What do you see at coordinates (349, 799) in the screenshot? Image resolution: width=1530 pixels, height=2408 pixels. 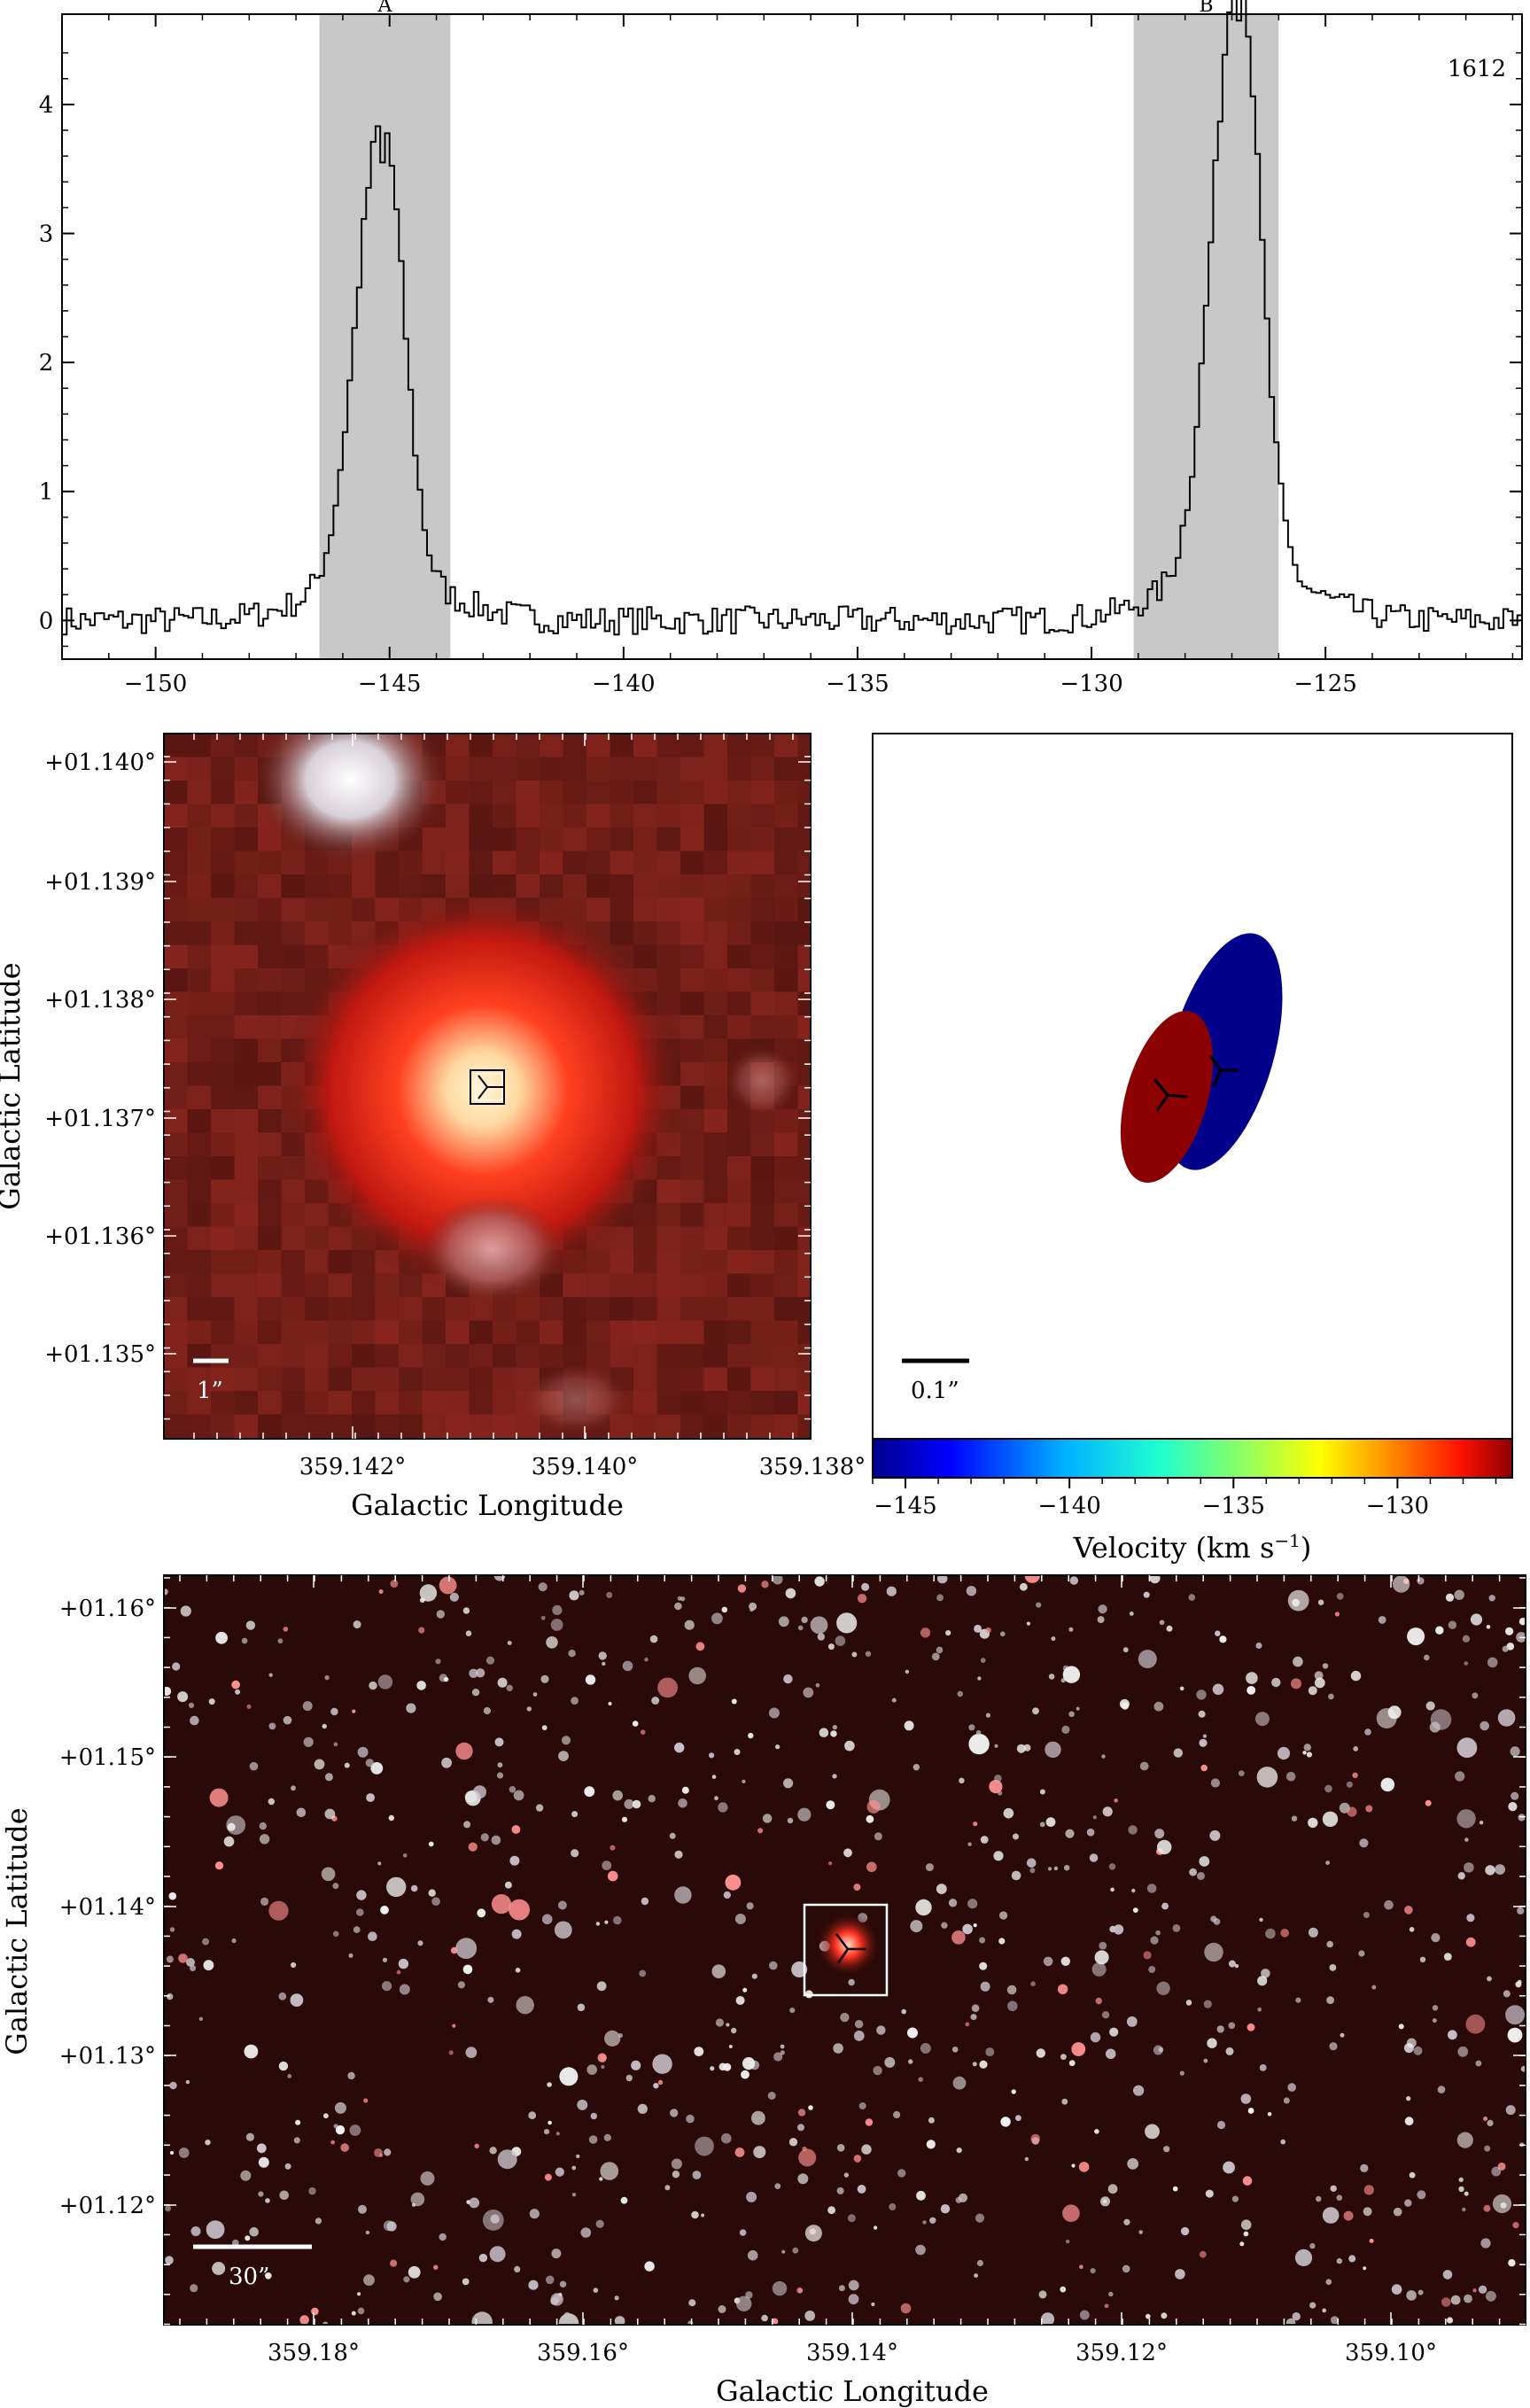 I see `zoom-neighbor-star` at bounding box center [349, 799].